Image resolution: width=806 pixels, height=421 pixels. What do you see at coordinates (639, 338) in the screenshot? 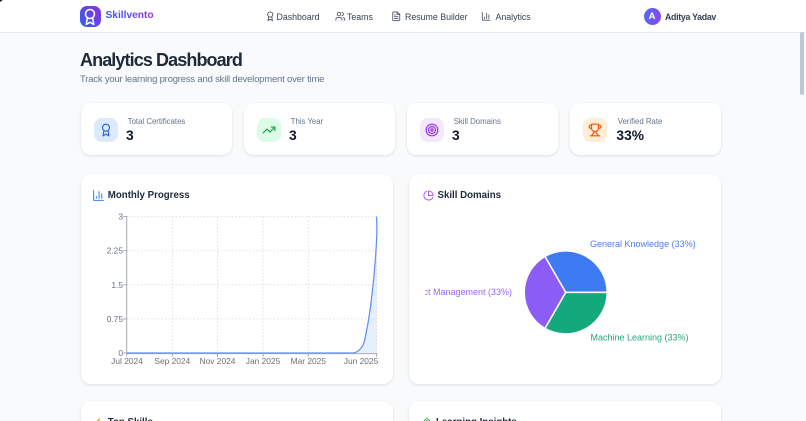
I see `svg-text: Machine Learning (33%)` at bounding box center [639, 338].